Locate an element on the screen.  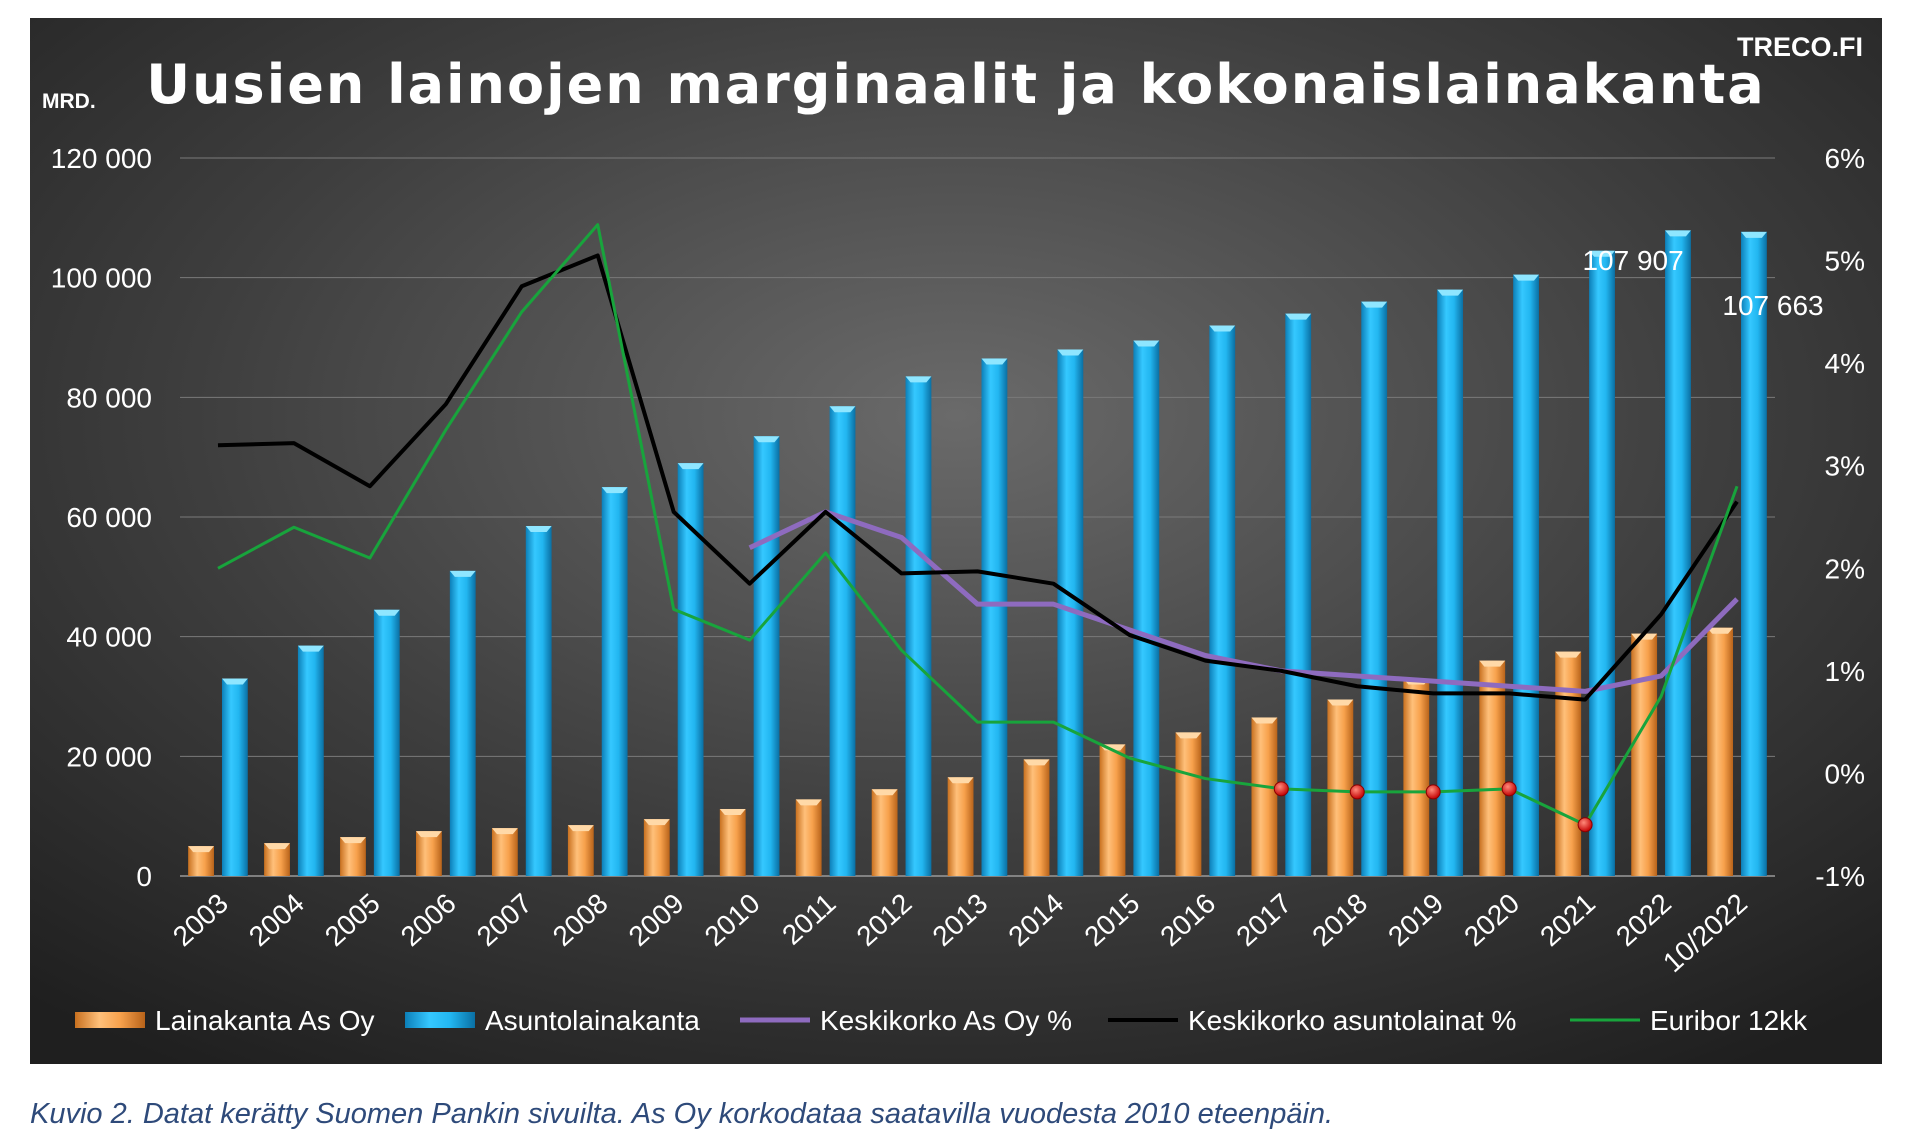
y-tick-label: 0 is located at coordinates (144, 876).